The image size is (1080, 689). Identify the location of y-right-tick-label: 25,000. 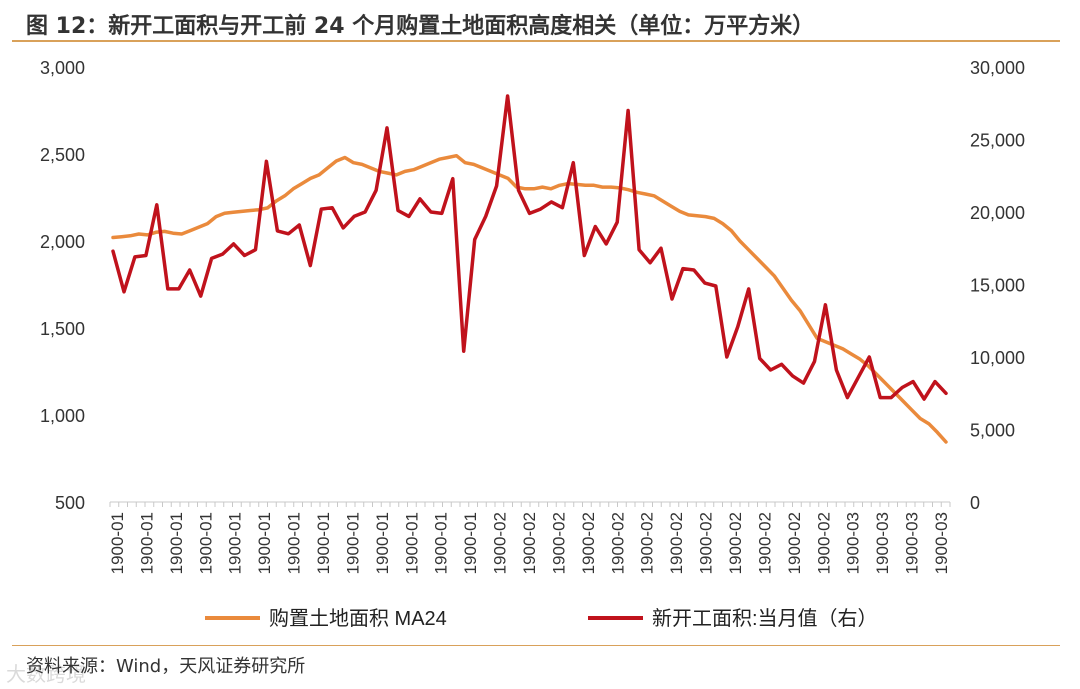
(997, 141).